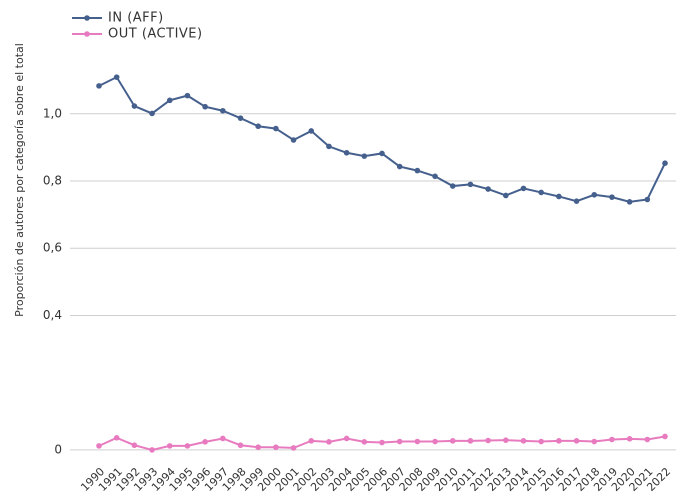 This screenshot has height=502, width=684. Describe the element at coordinates (52, 248) in the screenshot. I see `y-tick-label: 0,6` at that location.